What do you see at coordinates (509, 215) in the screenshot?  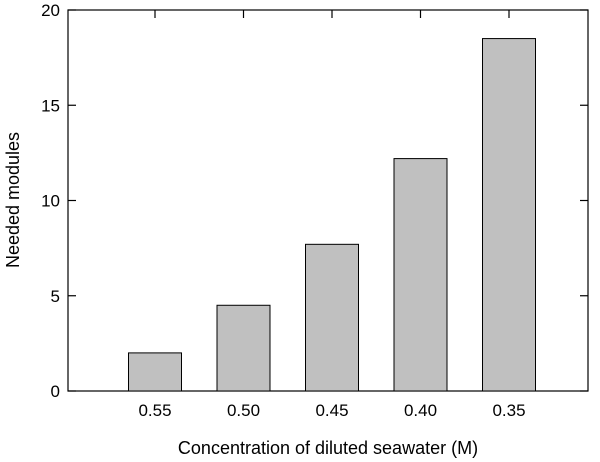 I see `bar-0.35` at bounding box center [509, 215].